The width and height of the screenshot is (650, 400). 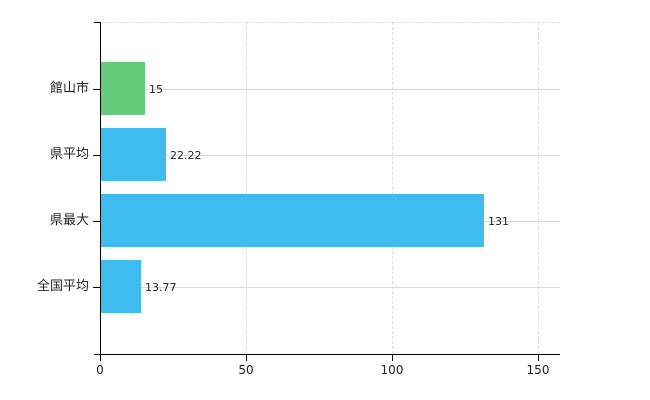 What do you see at coordinates (156, 89) in the screenshot?
I see `bar-value-label: 15` at bounding box center [156, 89].